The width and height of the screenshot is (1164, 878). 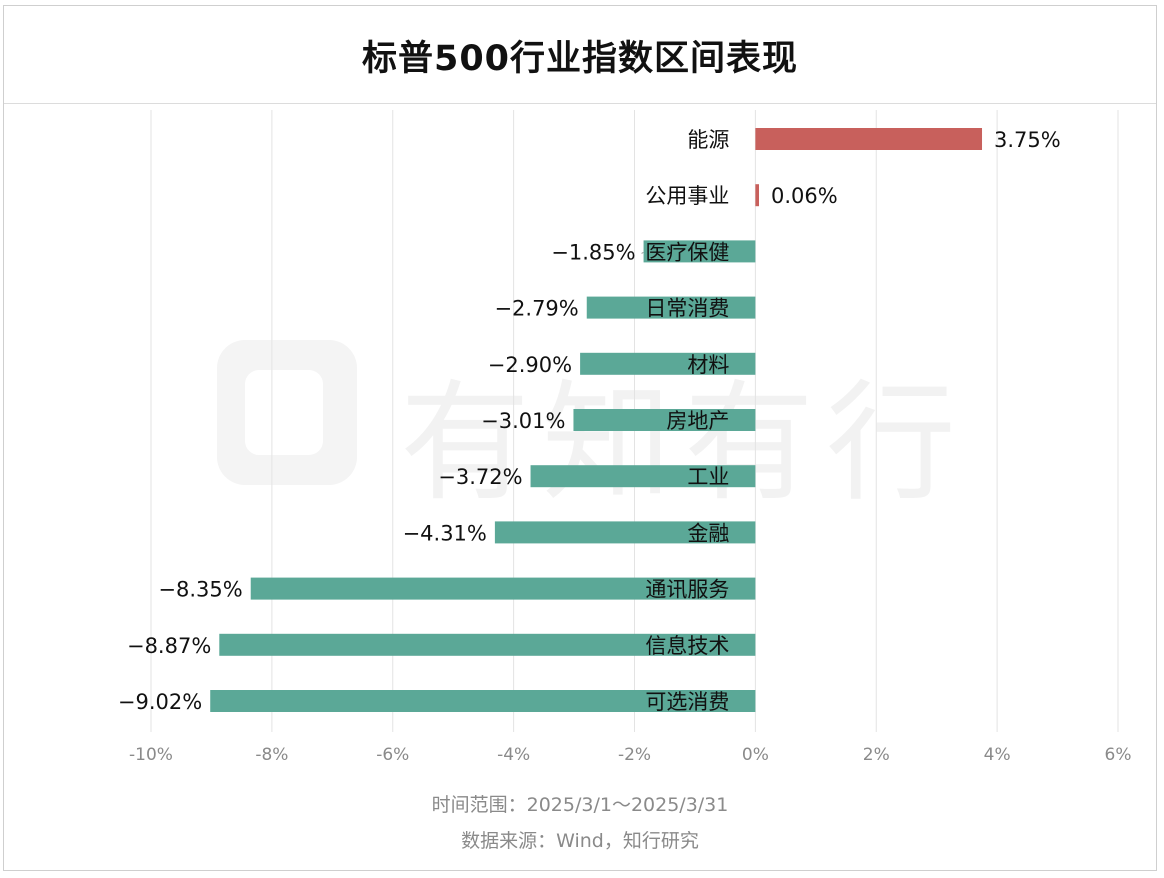 I want to click on value-label: −1.85%, so click(x=593, y=252).